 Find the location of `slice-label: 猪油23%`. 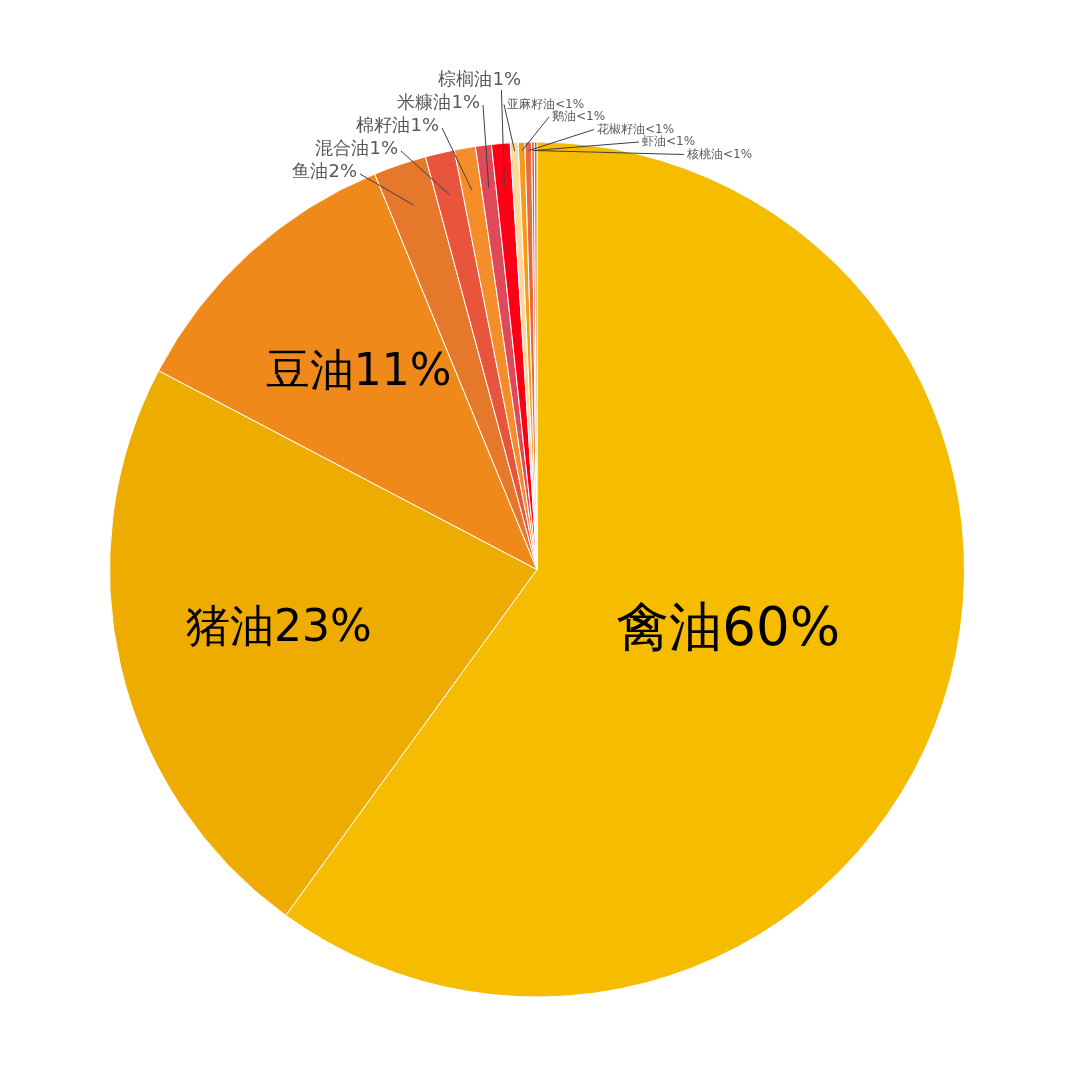

slice-label: 猪油23% is located at coordinates (278, 626).